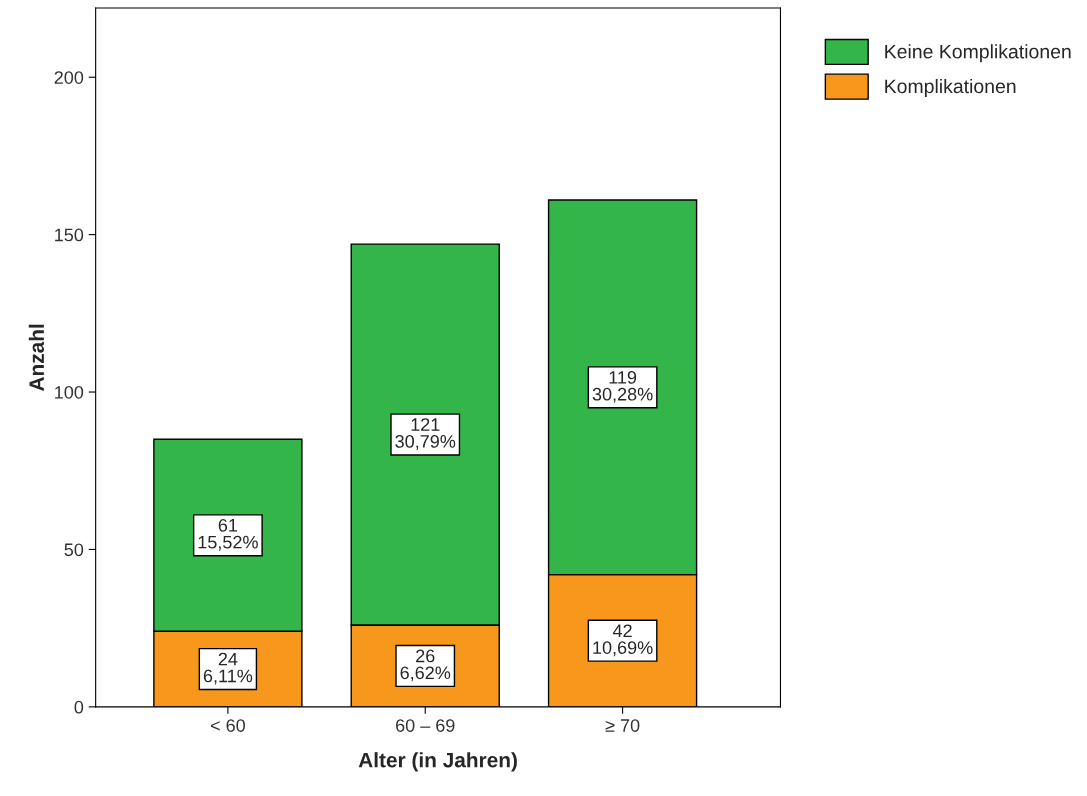 This screenshot has height=796, width=1087. Describe the element at coordinates (425, 434) in the screenshot. I see `data-label: 121 30,79%` at that location.